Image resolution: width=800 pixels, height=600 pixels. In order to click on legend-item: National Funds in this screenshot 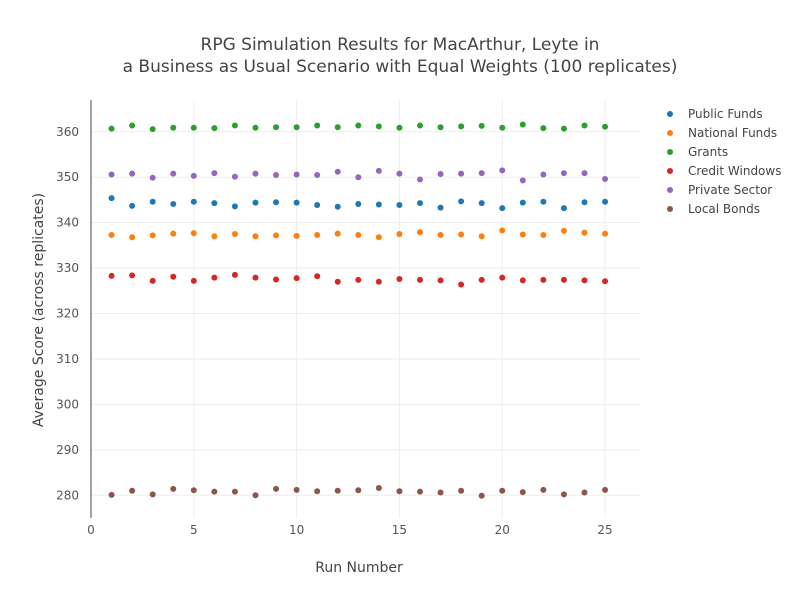, I will do `click(722, 133)`.